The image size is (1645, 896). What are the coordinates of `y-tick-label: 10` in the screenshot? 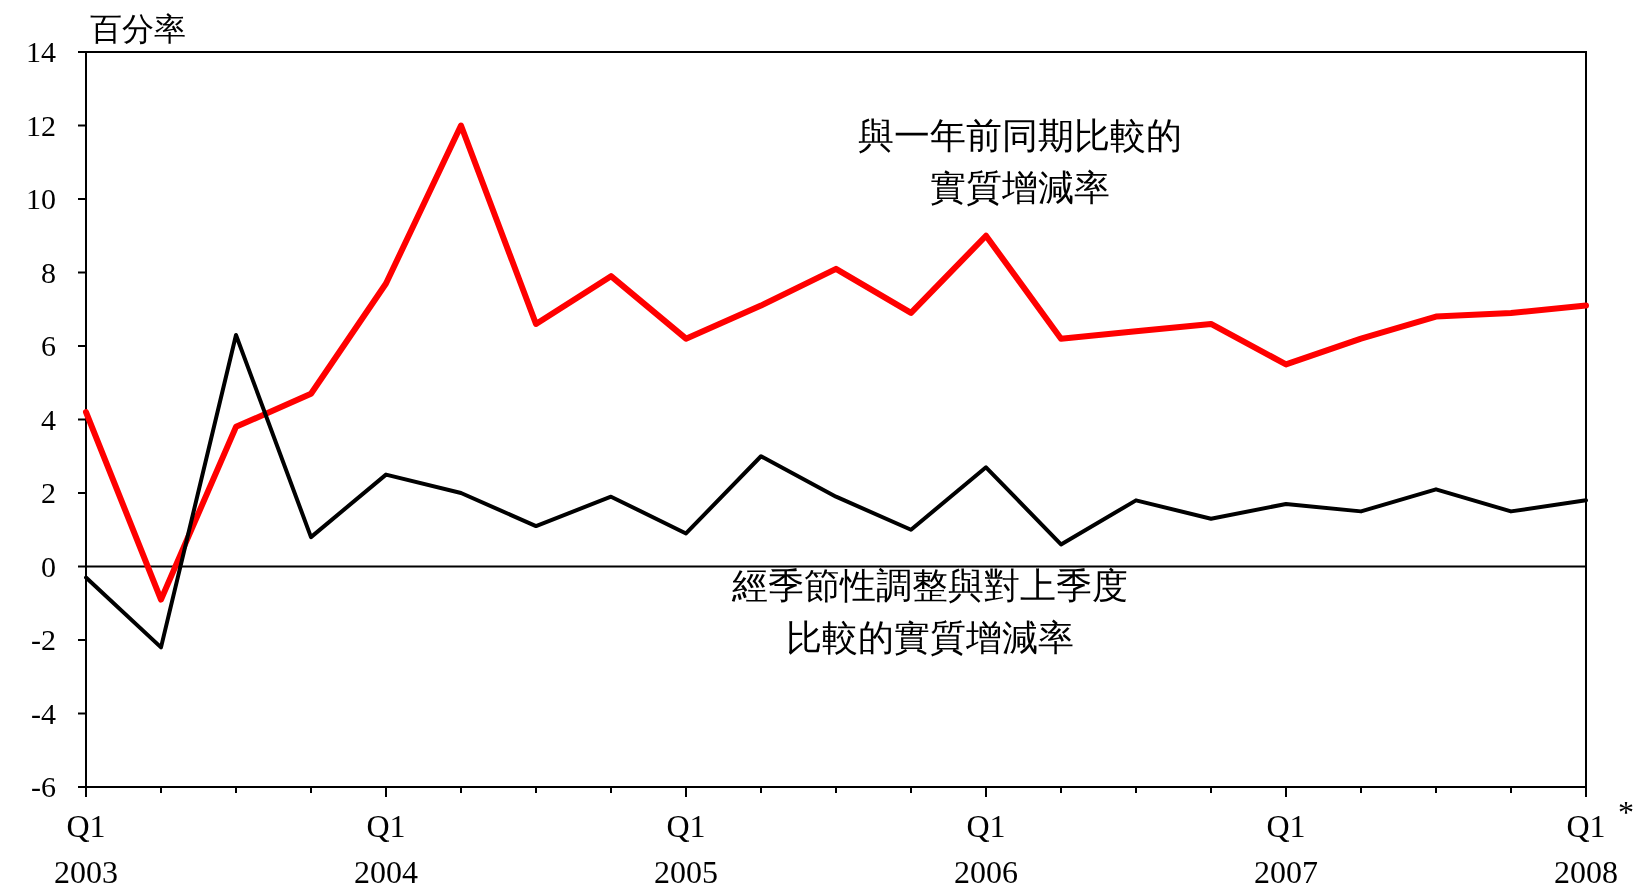 It's located at (41, 198).